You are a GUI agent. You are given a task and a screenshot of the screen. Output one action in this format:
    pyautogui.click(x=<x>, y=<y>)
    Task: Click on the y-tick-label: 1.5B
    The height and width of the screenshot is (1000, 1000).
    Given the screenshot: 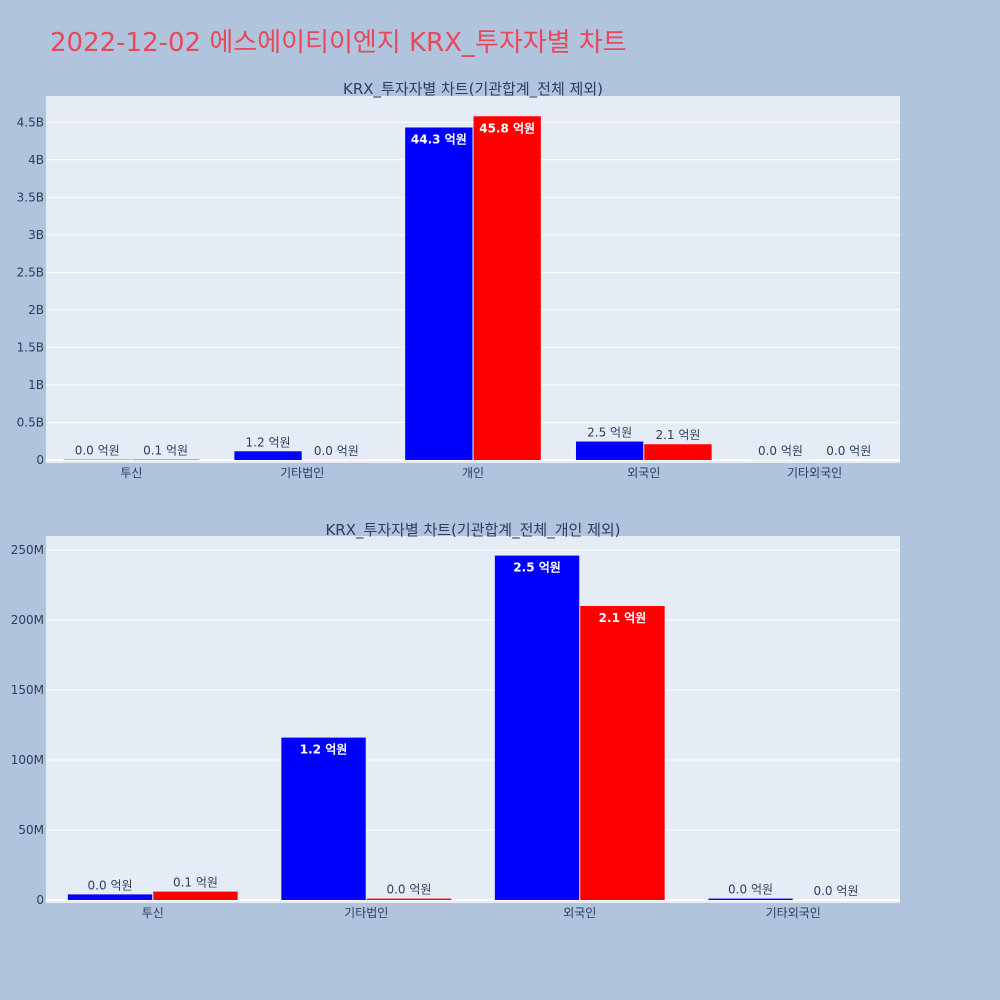 What is the action you would take?
    pyautogui.click(x=30, y=347)
    